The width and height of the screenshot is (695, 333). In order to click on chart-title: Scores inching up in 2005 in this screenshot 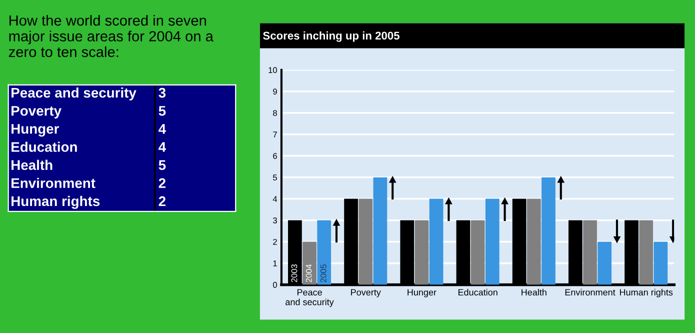, I will do `click(331, 36)`.